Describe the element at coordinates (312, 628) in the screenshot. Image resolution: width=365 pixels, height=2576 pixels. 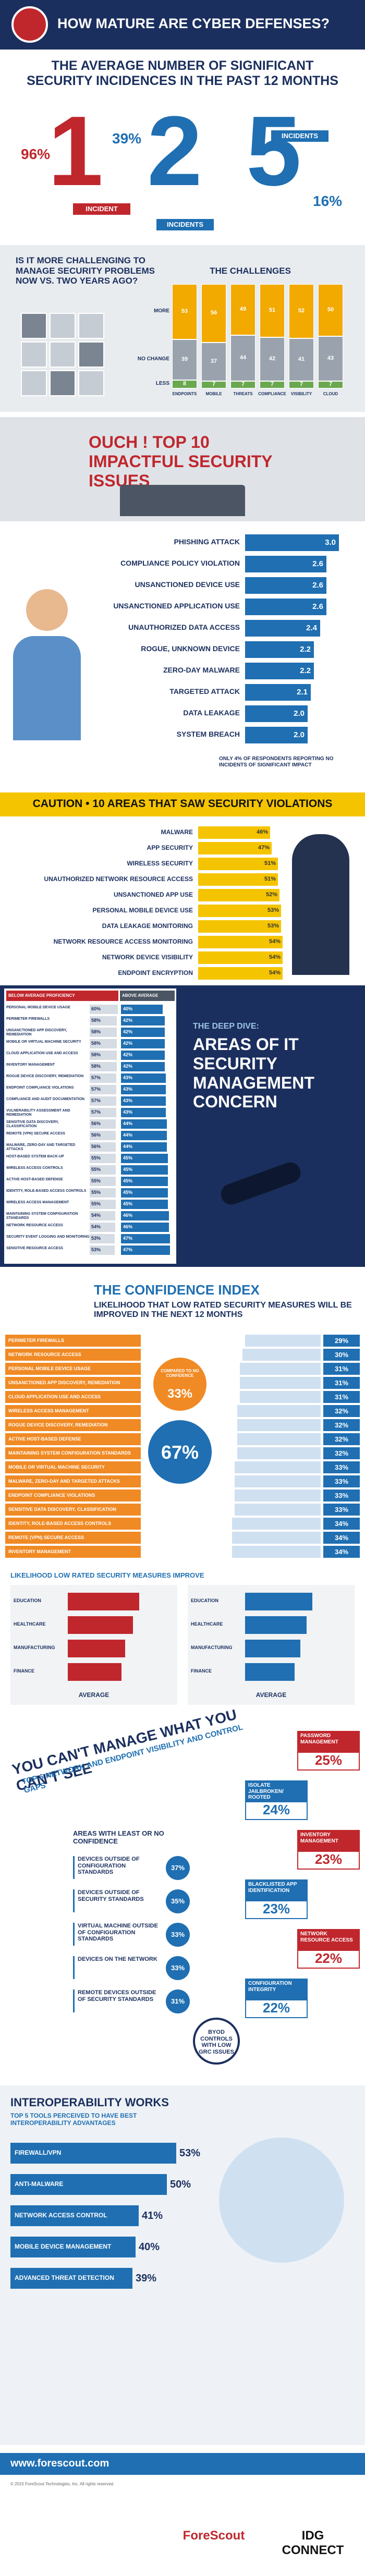
I see `impact-value: 2.4` at that location.